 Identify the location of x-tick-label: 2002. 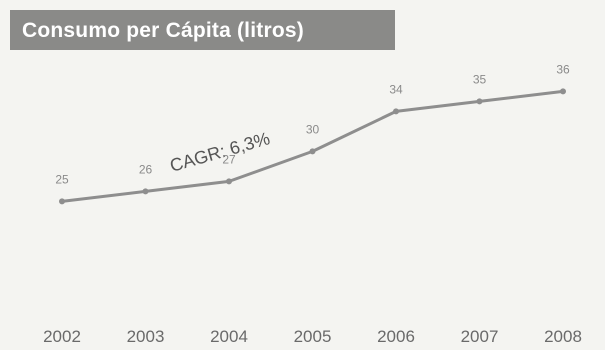
(62, 336).